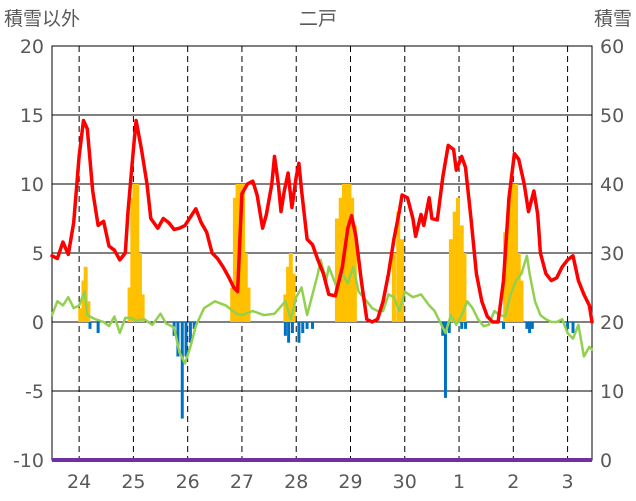 This screenshot has height=501, width=636. Describe the element at coordinates (188, 482) in the screenshot. I see `x-tick-label: 26` at that location.